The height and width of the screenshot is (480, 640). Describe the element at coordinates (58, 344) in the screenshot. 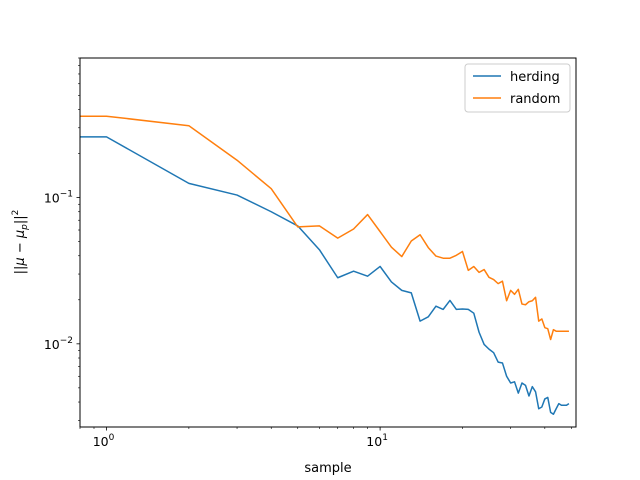

I see `y-tick-label: 10⁻²` at that location.